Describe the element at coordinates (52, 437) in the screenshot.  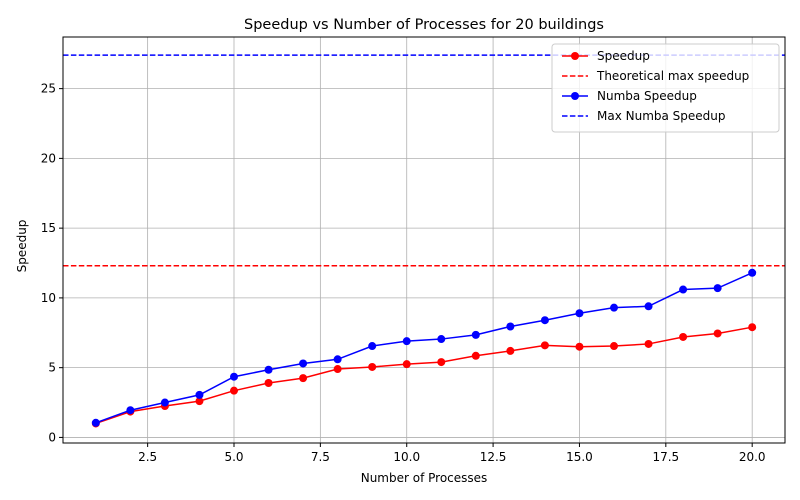
I see `y-tick-label: 0` at that location.